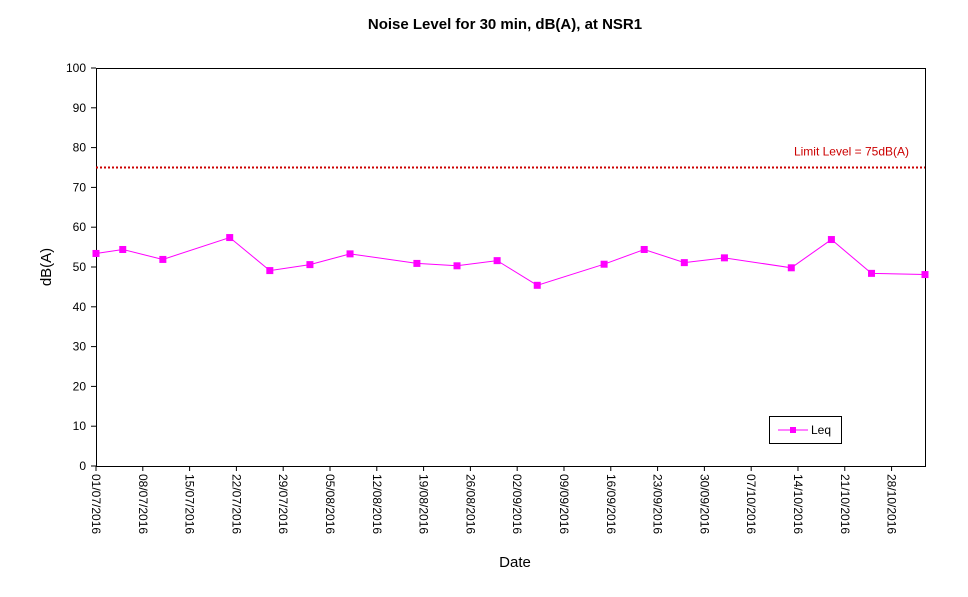 The width and height of the screenshot is (968, 597). I want to click on x-tick-label: 14/10/2016, so click(798, 504).